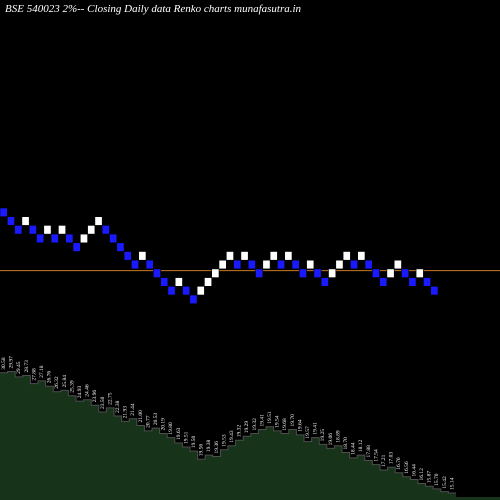 This screenshot has width=500, height=500. What do you see at coordinates (354, 448) in the screenshot?
I see `volume-label: 18.44` at bounding box center [354, 448].